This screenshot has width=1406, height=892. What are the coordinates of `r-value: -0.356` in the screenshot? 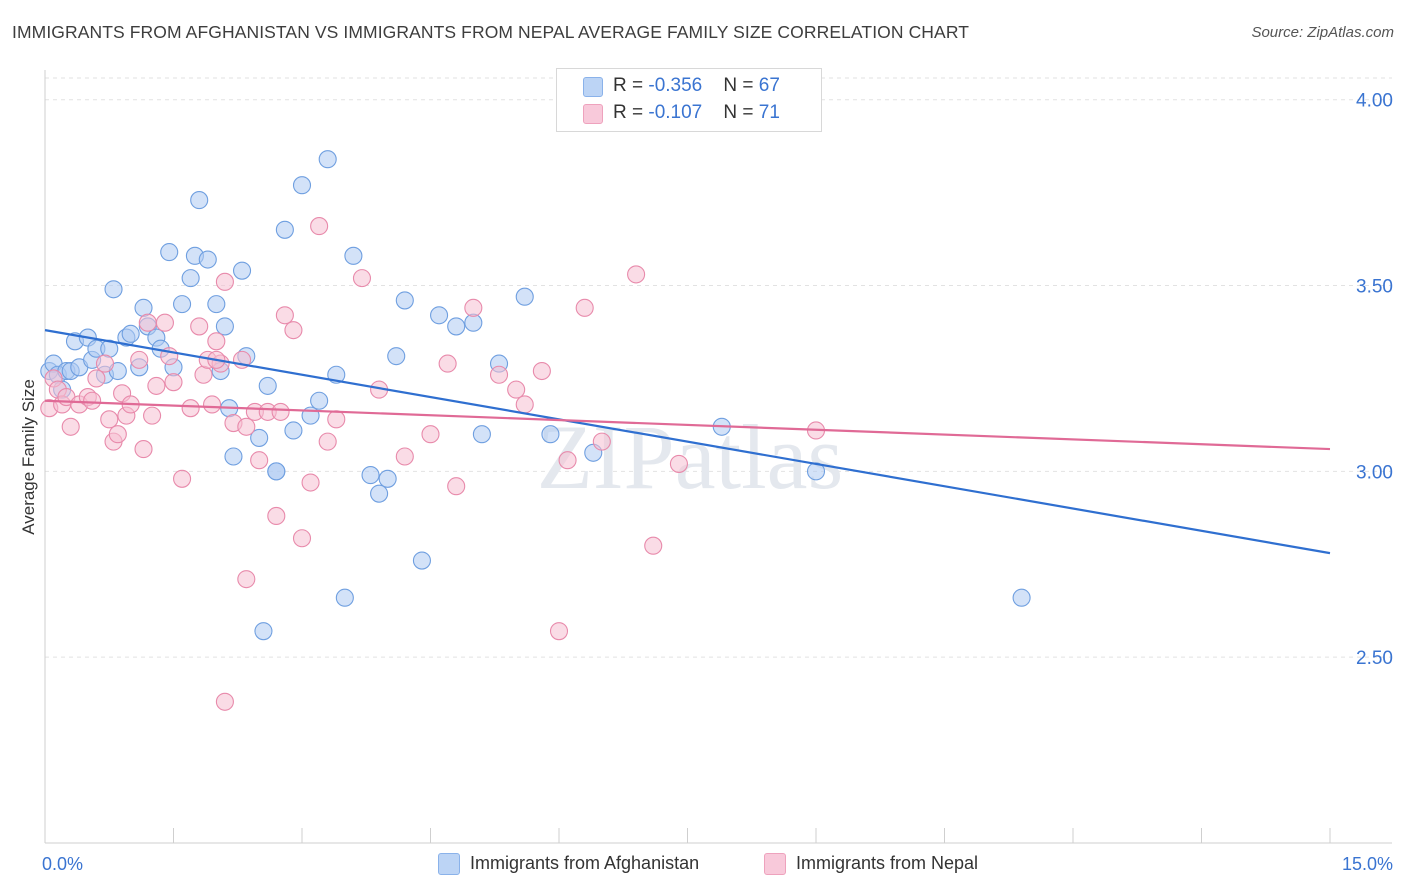 It's located at (675, 85).